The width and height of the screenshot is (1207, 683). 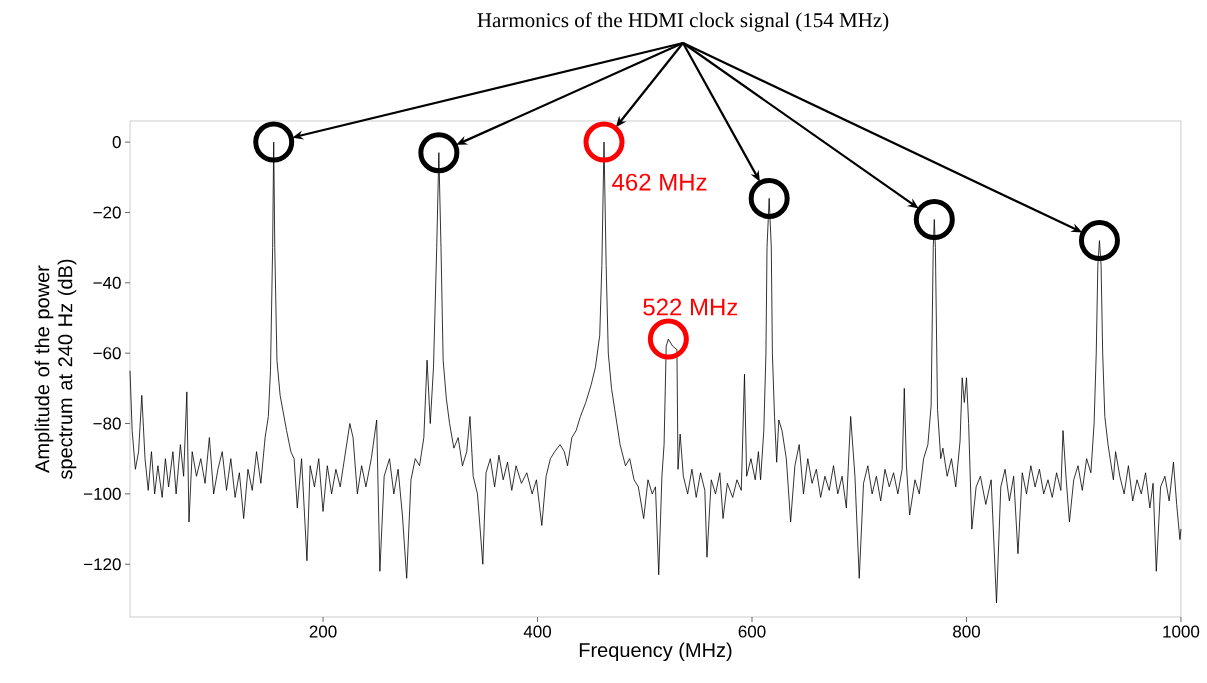 I want to click on annotation: 522 MHz, so click(x=690, y=307).